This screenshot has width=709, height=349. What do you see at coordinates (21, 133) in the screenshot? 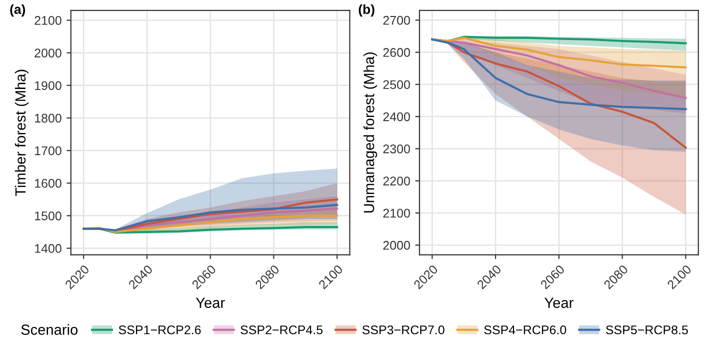
I see `y-axis-title: Timber forest (Mha)` at bounding box center [21, 133].